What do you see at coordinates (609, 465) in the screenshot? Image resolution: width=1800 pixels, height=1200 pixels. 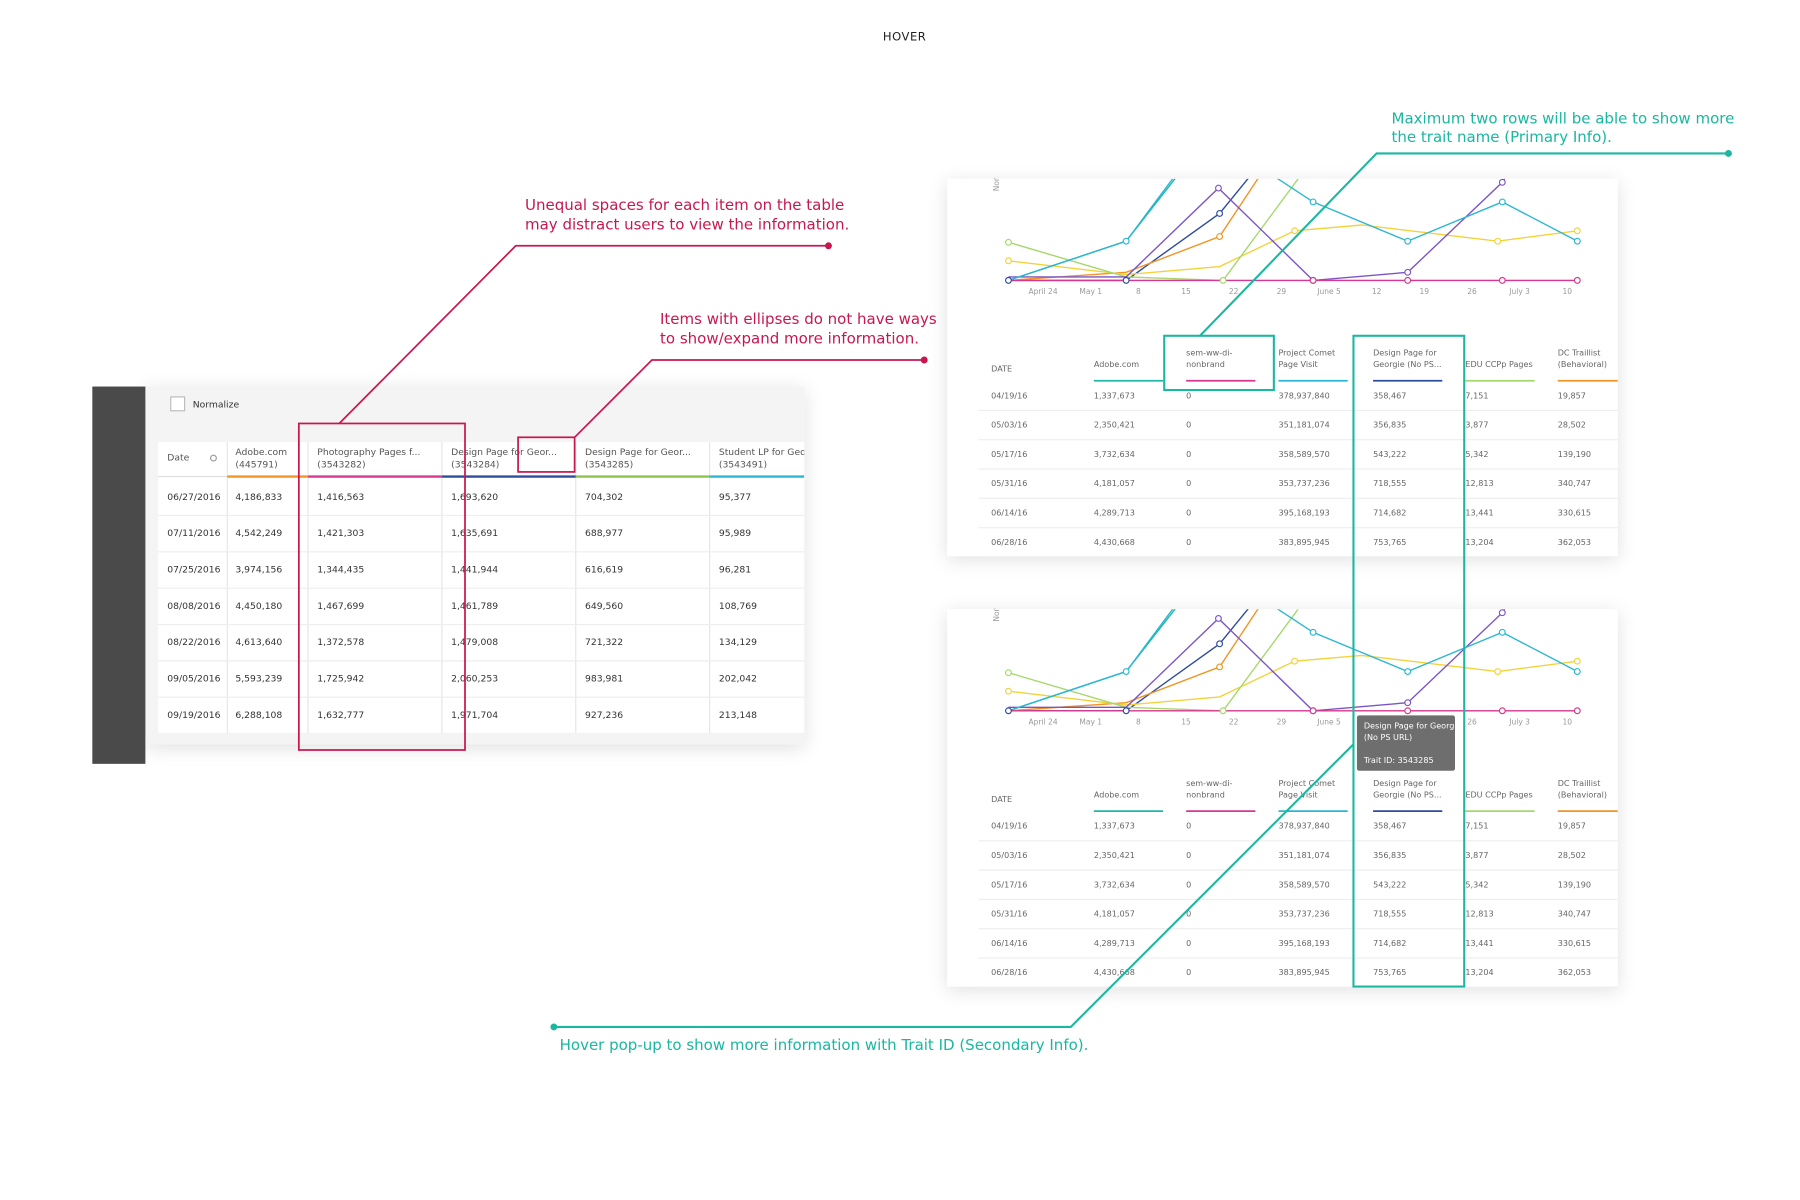 I see `column-header: (3543285)` at bounding box center [609, 465].